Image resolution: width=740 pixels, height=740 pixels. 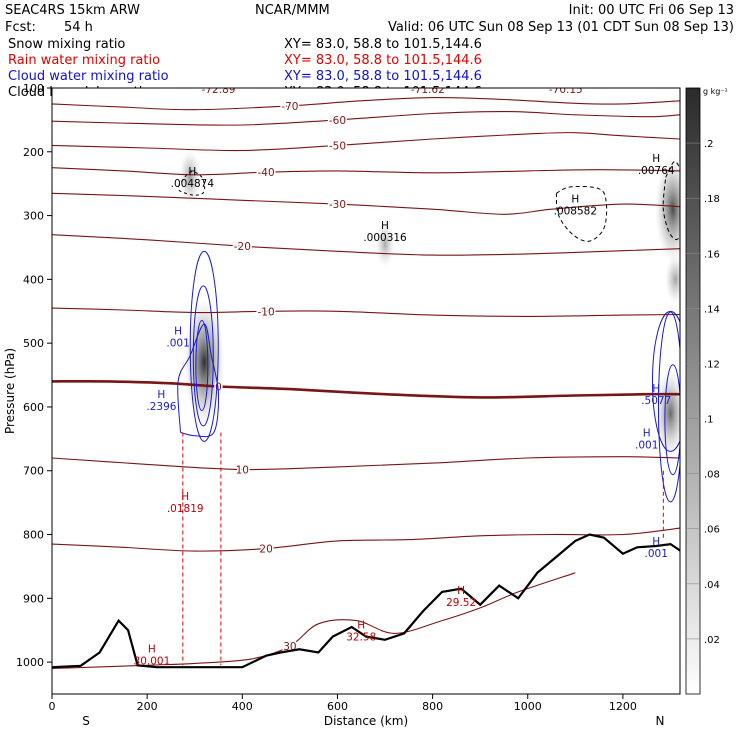 I want to click on max-value-label: .00764, so click(x=656, y=171).